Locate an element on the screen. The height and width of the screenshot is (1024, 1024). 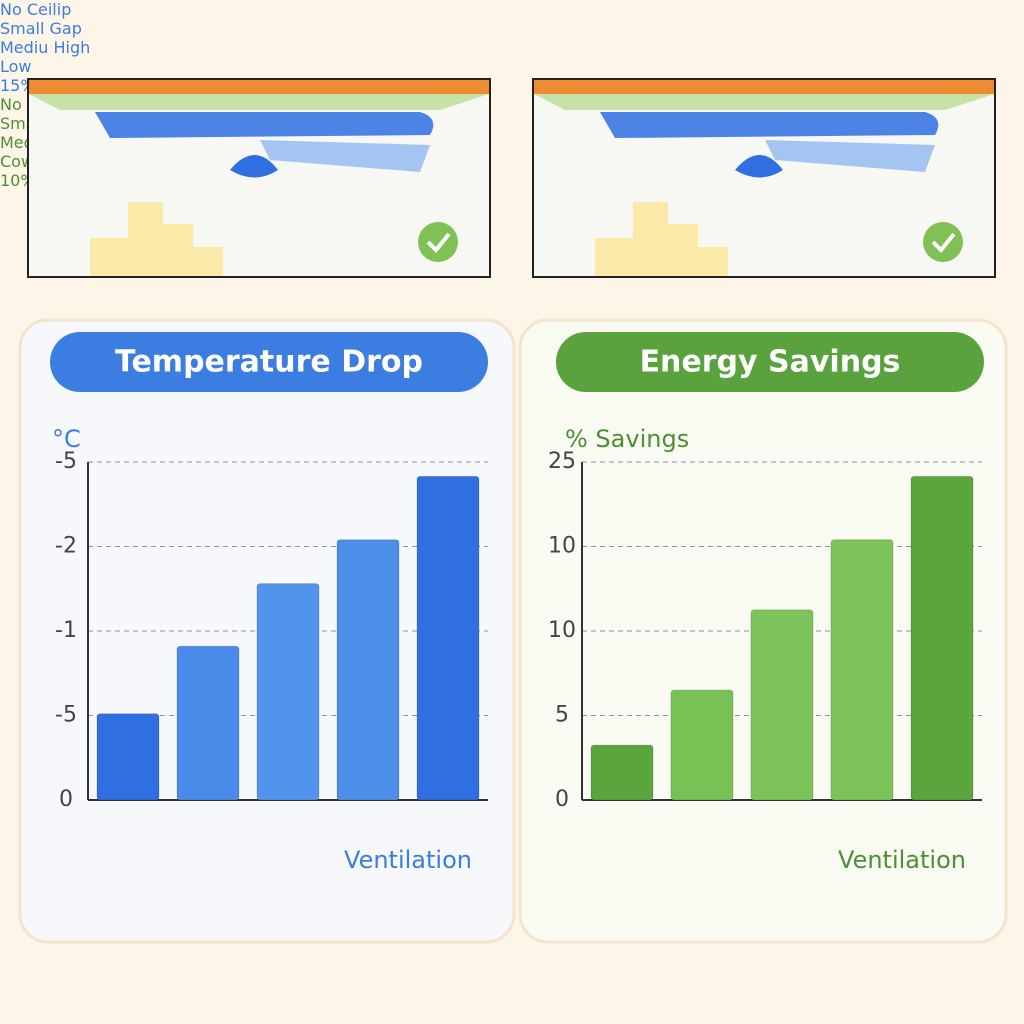
x-tick-label: Small Gap is located at coordinates (41, 28).